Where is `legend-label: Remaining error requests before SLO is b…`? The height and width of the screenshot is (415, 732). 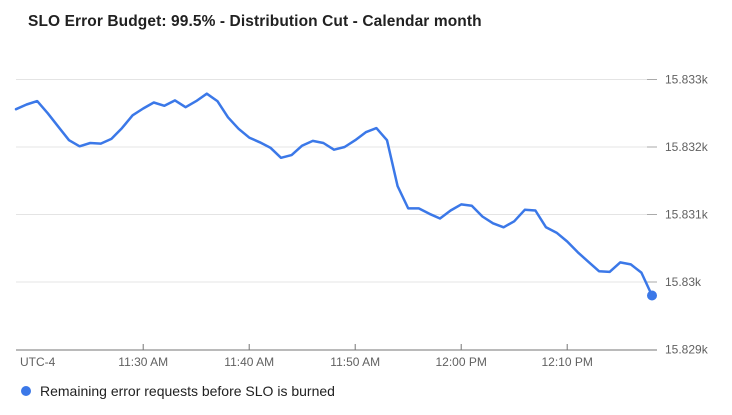
legend-label: Remaining error requests before SLO is b… is located at coordinates (187, 391).